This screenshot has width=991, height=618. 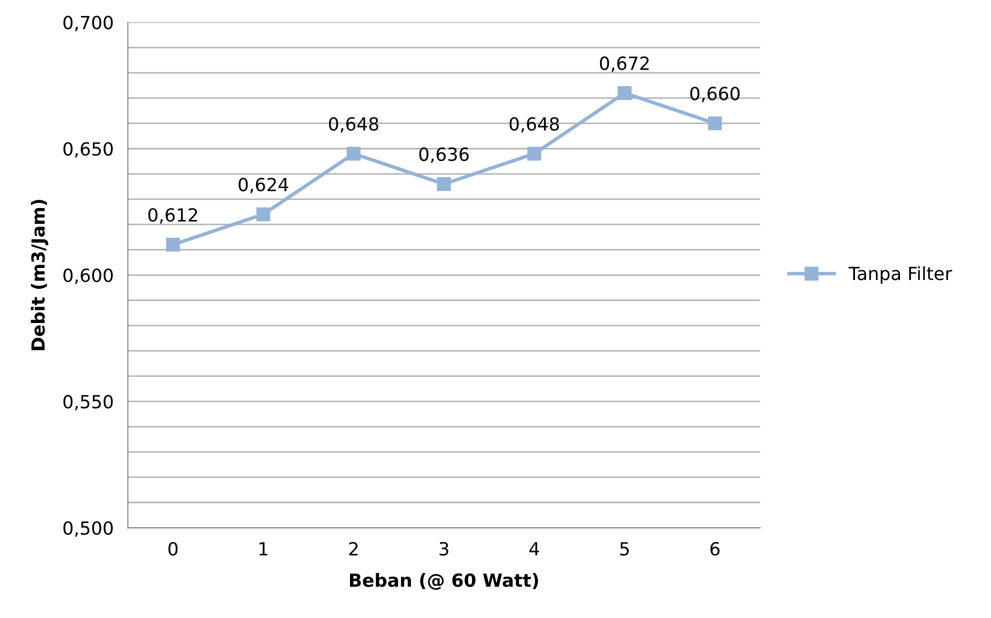 I want to click on x-tick-label: 6, so click(x=715, y=549).